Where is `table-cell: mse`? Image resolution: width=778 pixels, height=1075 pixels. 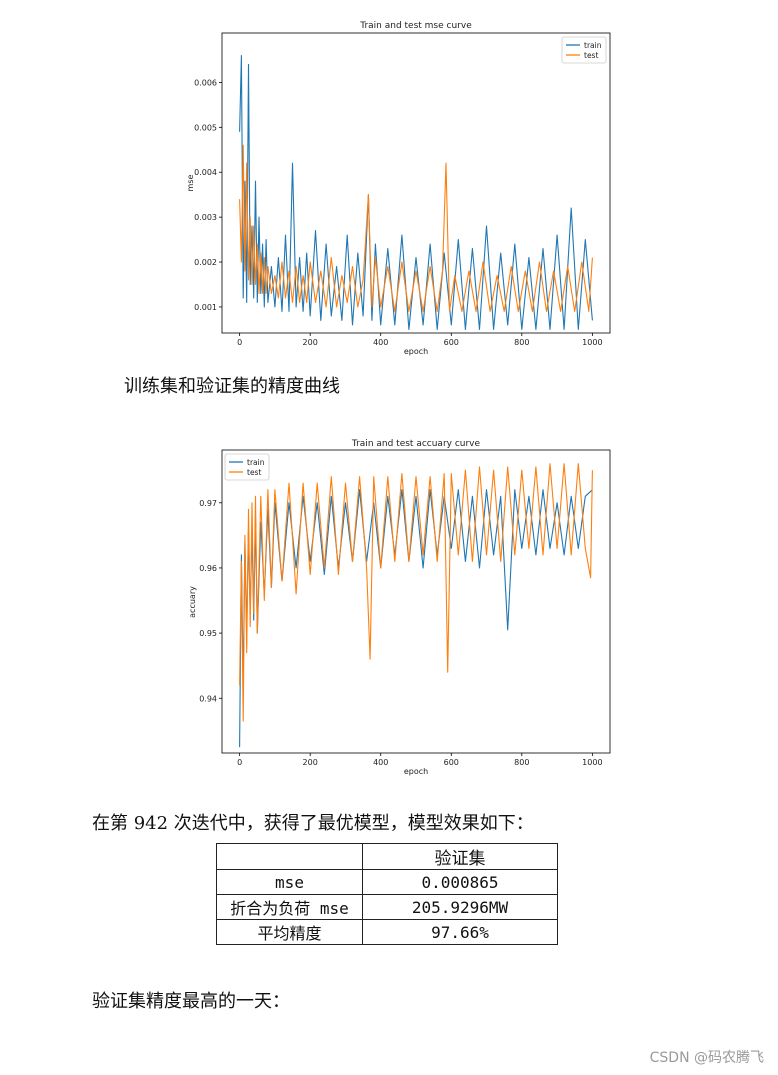
table-cell: mse is located at coordinates (289, 882).